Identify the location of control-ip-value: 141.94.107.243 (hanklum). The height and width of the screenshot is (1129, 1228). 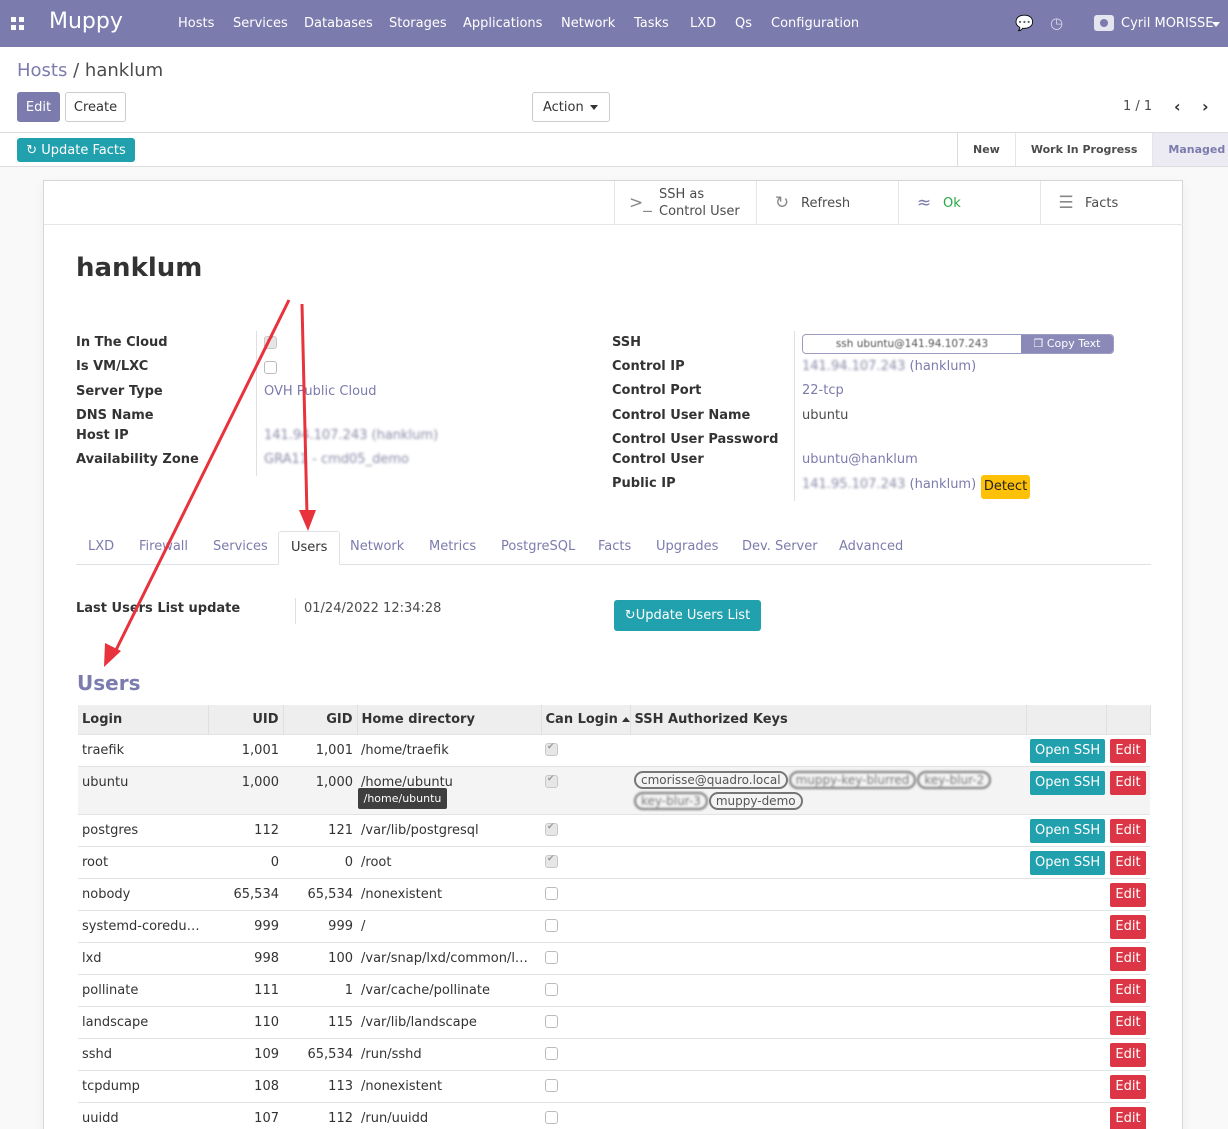
(889, 366).